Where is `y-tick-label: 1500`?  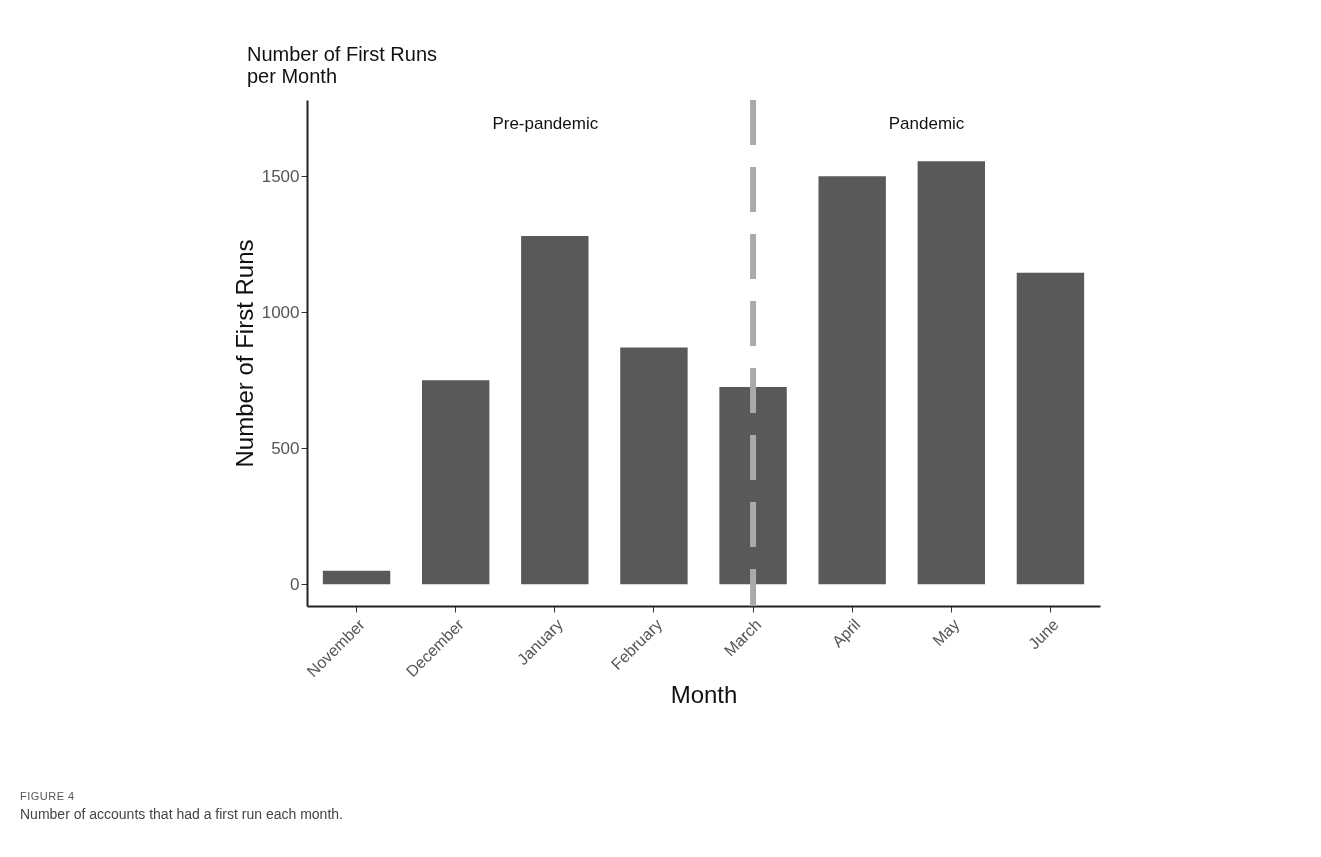
y-tick-label: 1500 is located at coordinates (280, 176).